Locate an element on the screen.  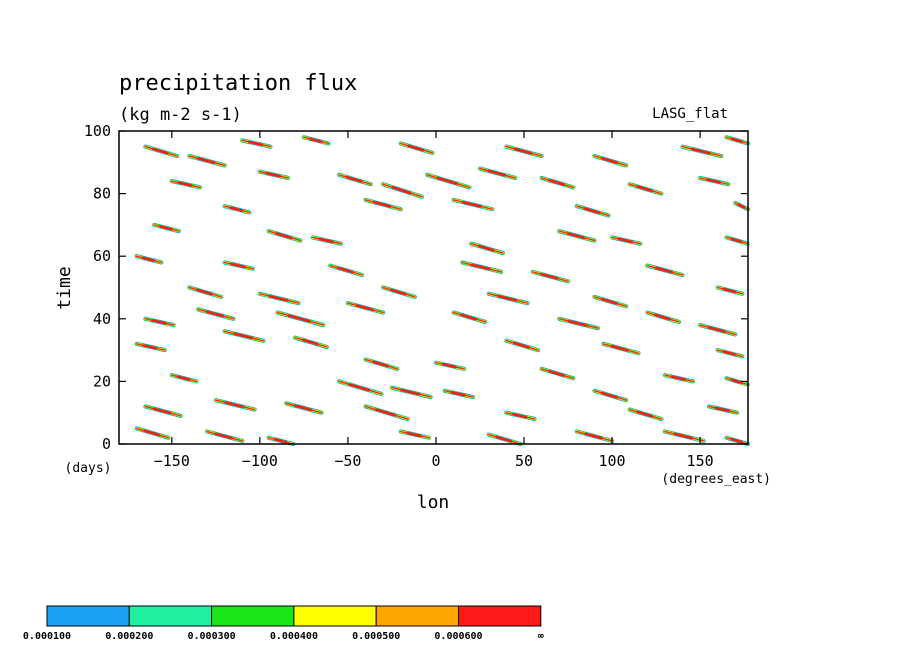
x-tick-label: 100 is located at coordinates (612, 461).